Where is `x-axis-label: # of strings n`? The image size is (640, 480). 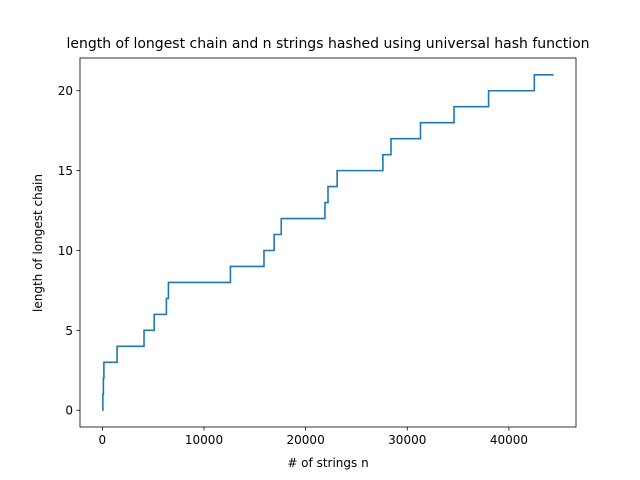
x-axis-label: # of strings n is located at coordinates (327, 463).